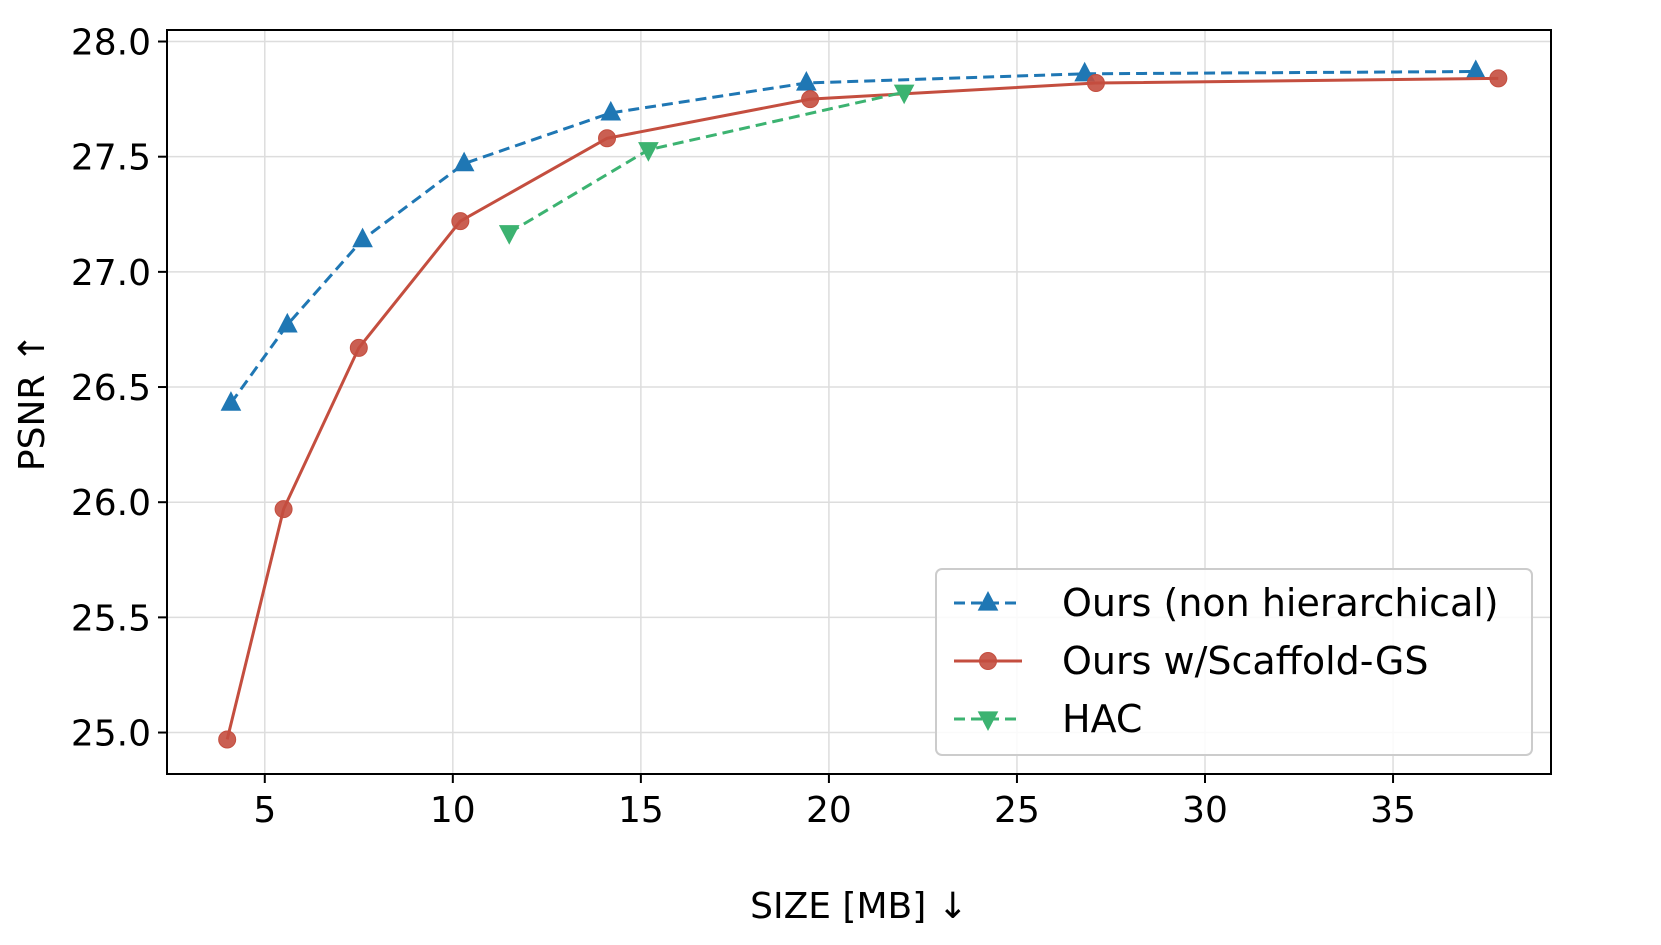  Describe the element at coordinates (859, 906) in the screenshot. I see `x-axis-label: SIZE [MB] ↓` at that location.